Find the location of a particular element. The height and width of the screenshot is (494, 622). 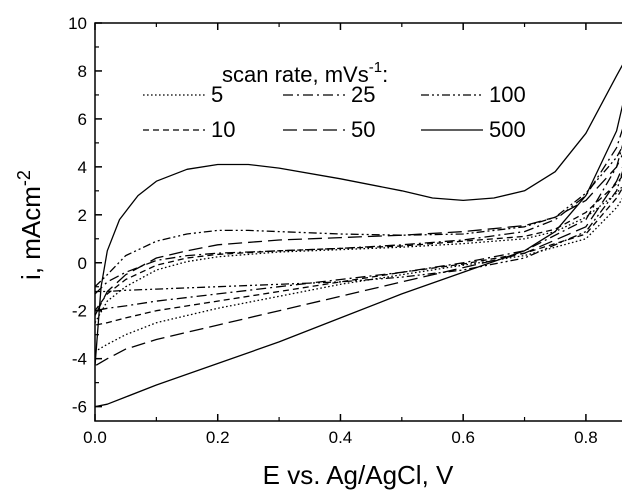

legend-label-25: 25 is located at coordinates (363, 94).